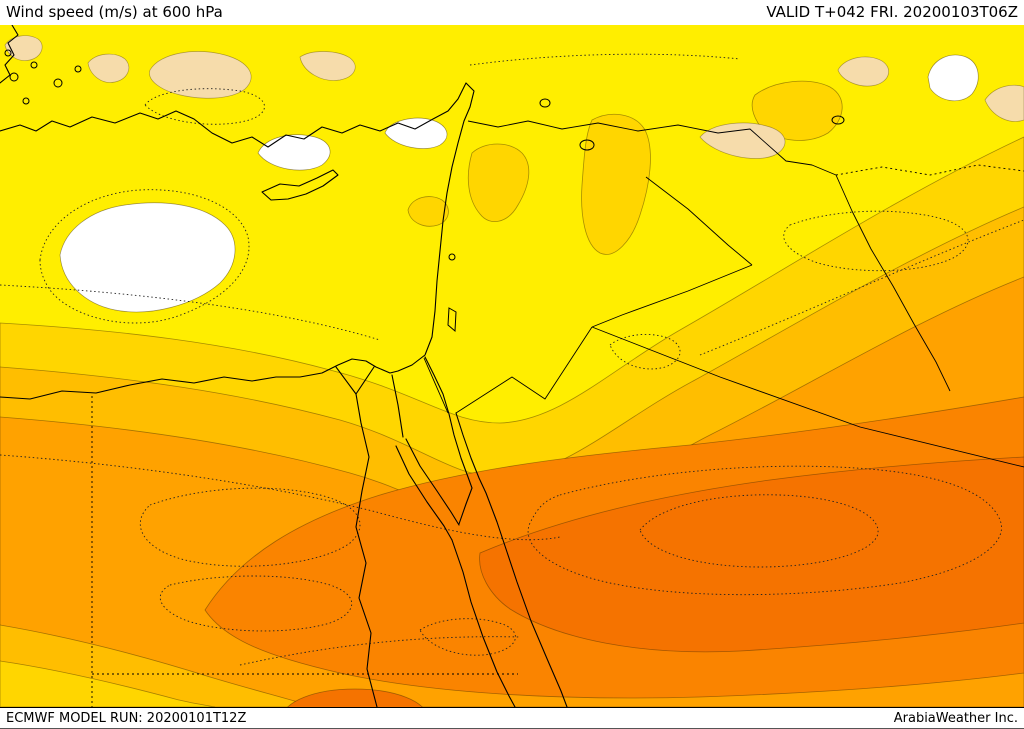 The width and height of the screenshot is (1024, 729). Describe the element at coordinates (126, 718) in the screenshot. I see `model-run-label: ECMWF MODEL RUN: 20200101T12Z` at that location.